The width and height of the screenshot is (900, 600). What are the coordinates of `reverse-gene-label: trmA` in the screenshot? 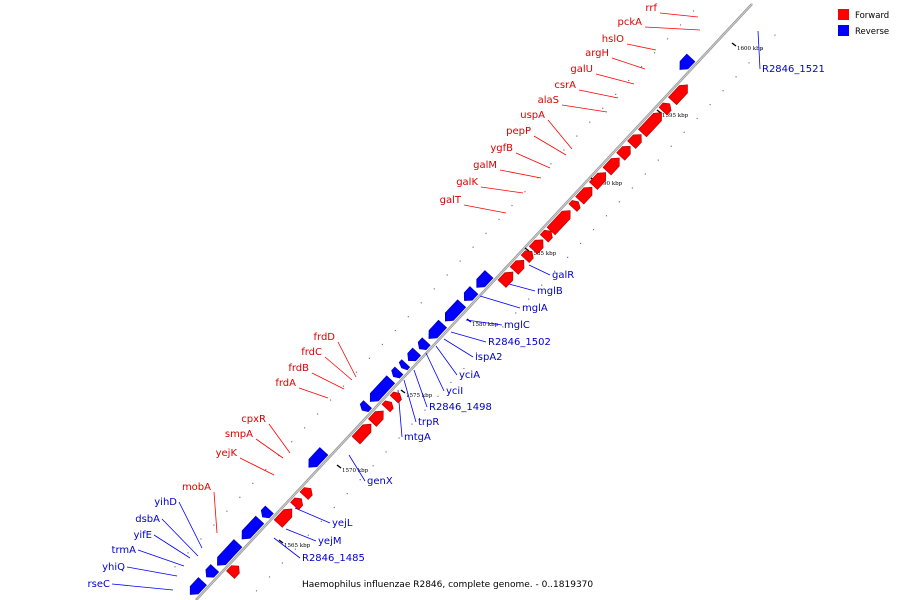 It's located at (124, 550).